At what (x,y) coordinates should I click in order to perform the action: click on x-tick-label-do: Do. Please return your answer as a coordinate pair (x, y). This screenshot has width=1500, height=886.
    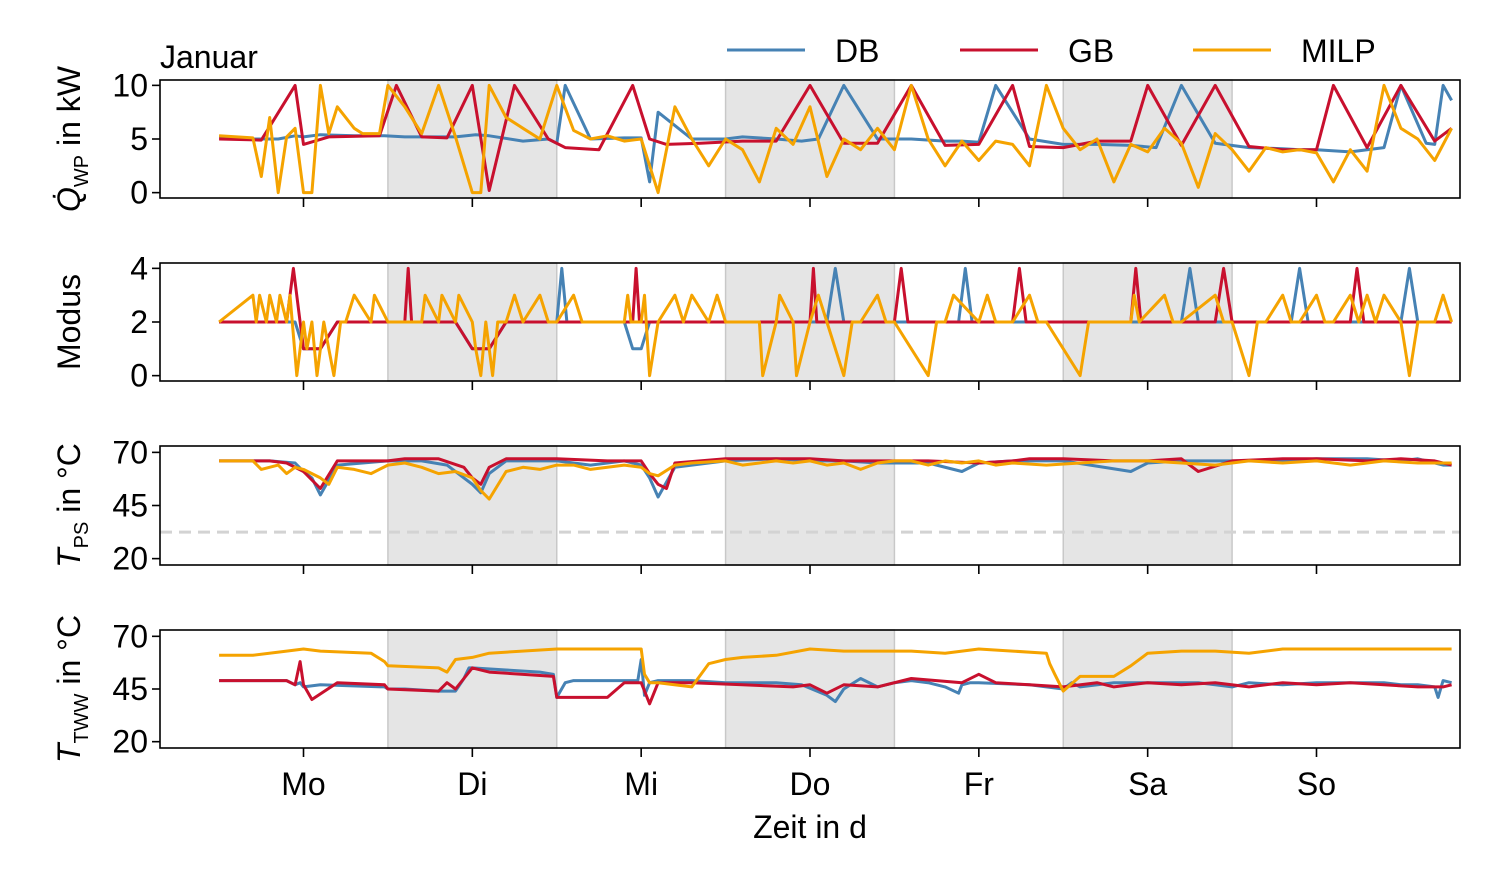
    Looking at the image, I should click on (810, 784).